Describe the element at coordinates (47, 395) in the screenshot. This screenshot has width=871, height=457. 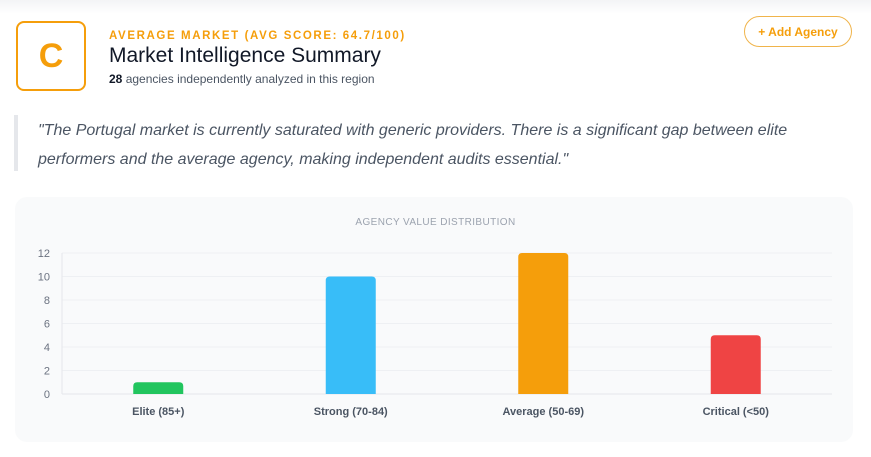
I see `y-tick-label: 0` at that location.